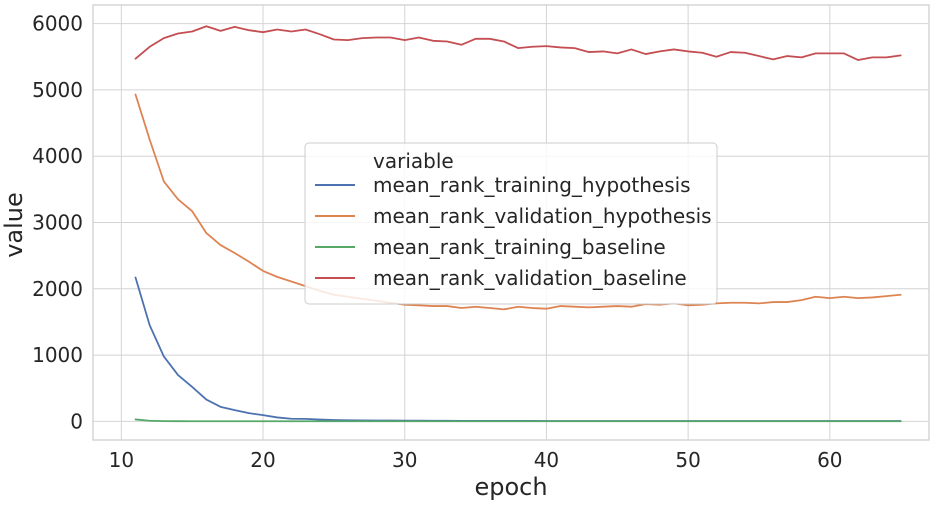 Image resolution: width=936 pixels, height=505 pixels. Describe the element at coordinates (413, 161) in the screenshot. I see `legend-title: variable` at that location.